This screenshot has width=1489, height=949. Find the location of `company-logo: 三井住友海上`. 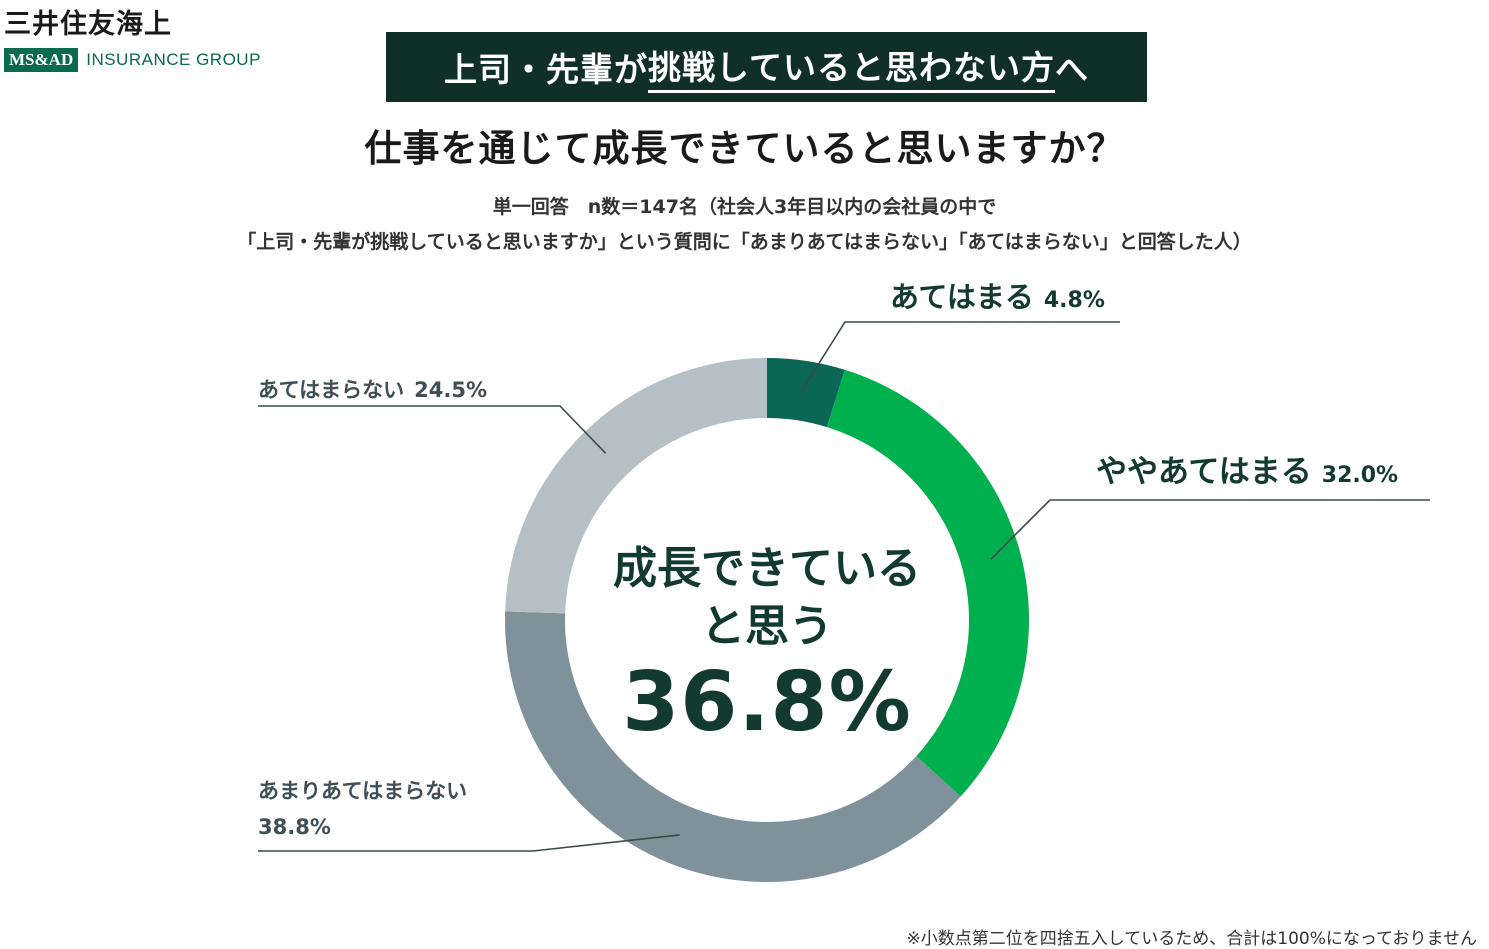

company-logo: 三井住友海上 is located at coordinates (88, 24).